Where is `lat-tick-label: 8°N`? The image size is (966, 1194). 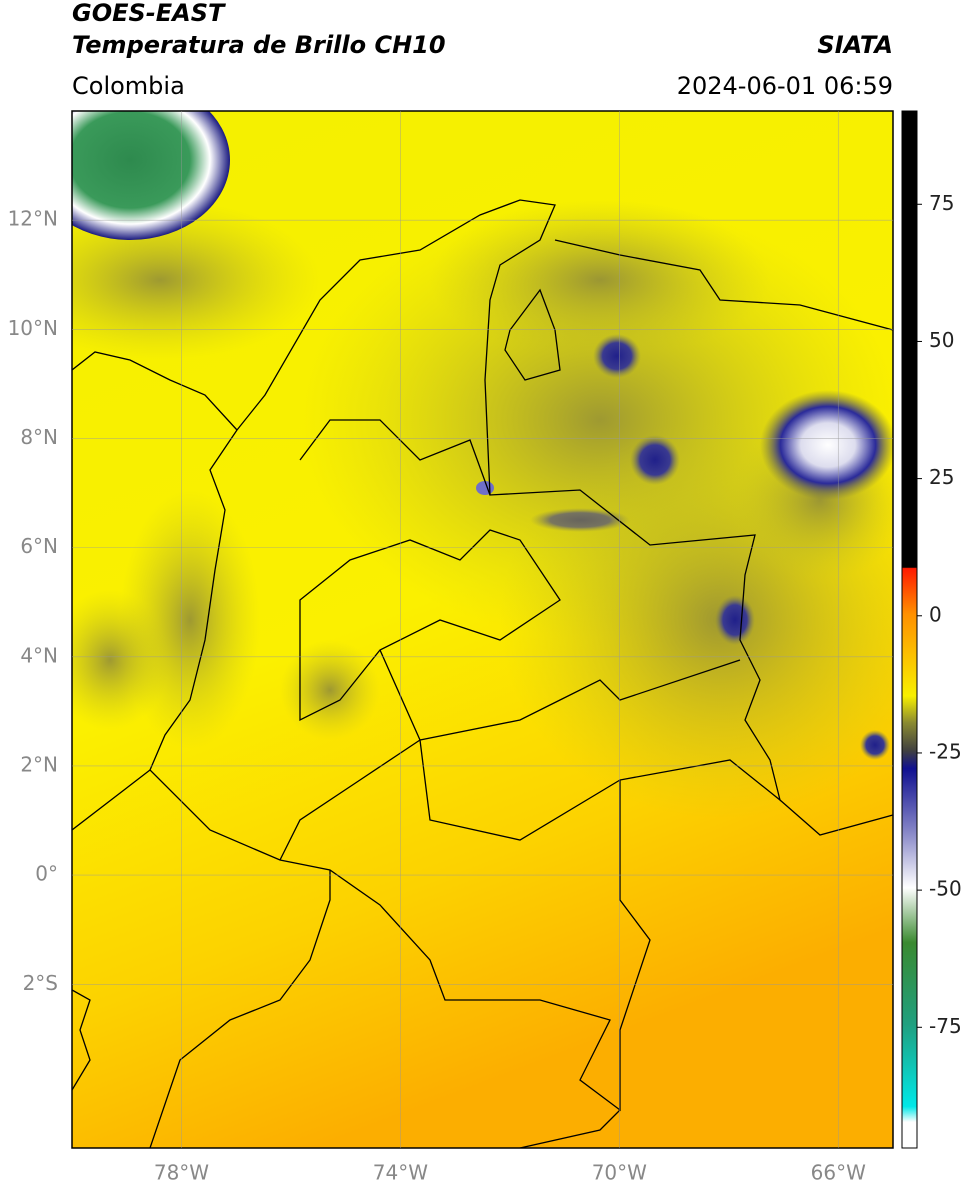
lat-tick-label: 8°N is located at coordinates (39, 437).